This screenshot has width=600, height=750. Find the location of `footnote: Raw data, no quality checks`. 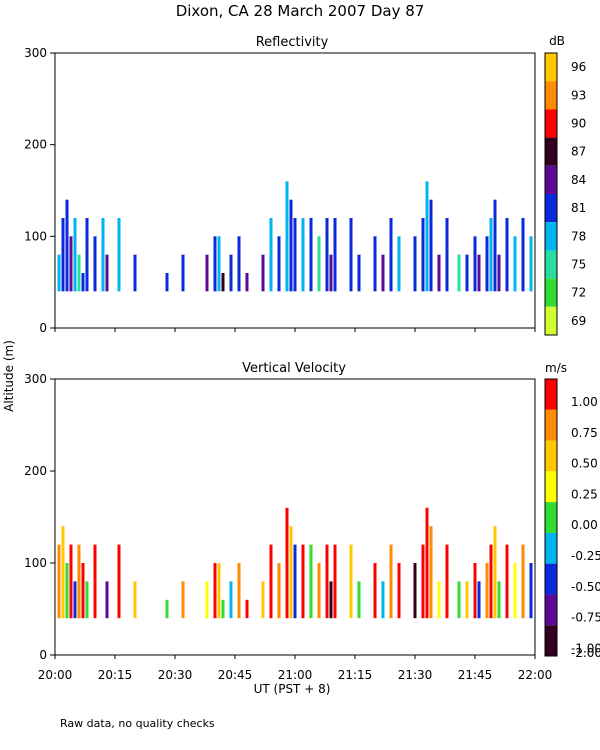

footnote: Raw data, no quality checks is located at coordinates (137, 723).